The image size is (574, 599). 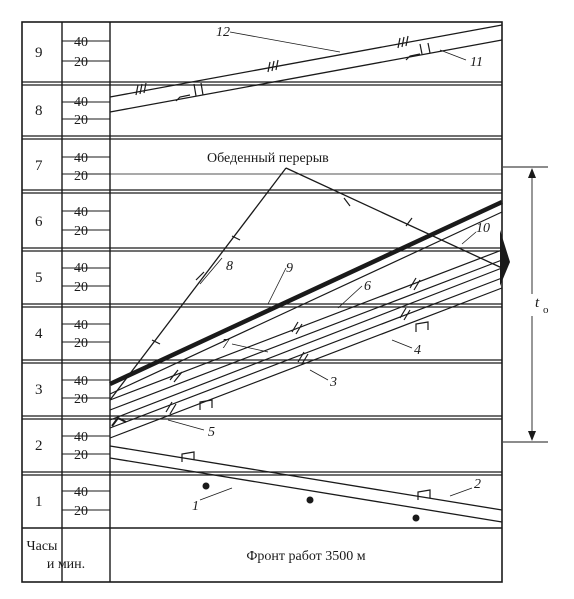 I want to click on minute-40-h3: 40, so click(x=81, y=381).